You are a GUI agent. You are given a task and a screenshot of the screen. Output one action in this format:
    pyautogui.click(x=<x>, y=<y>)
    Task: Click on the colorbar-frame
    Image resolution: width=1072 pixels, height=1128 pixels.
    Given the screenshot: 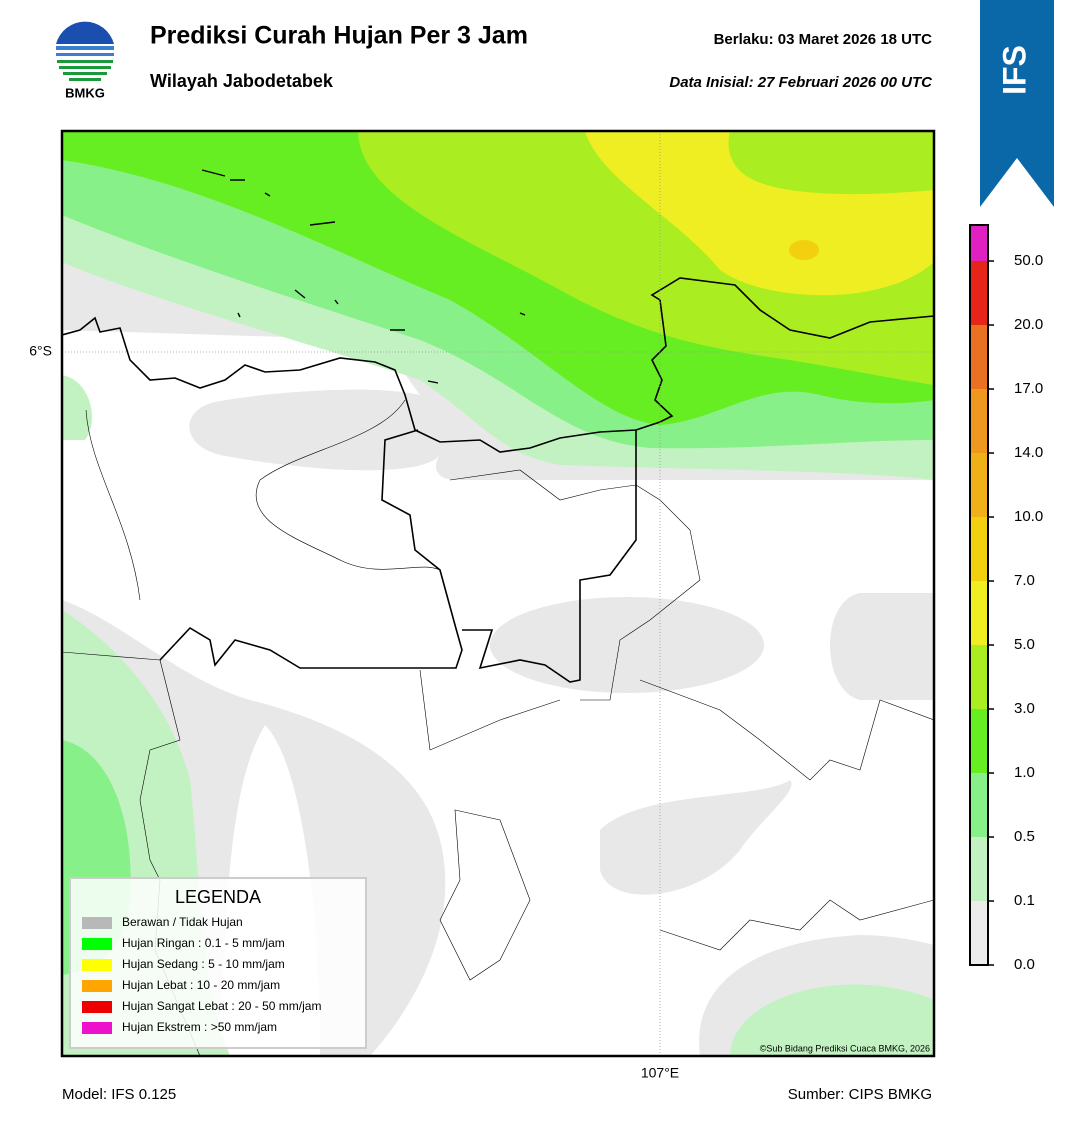 What is the action you would take?
    pyautogui.click(x=979, y=595)
    